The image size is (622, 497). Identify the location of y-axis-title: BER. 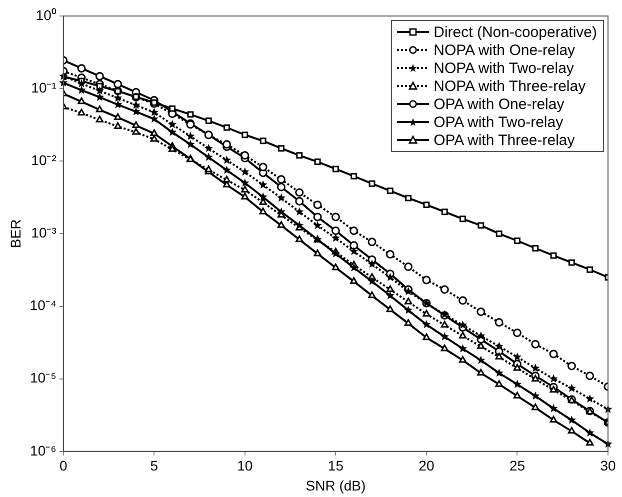
(15, 233).